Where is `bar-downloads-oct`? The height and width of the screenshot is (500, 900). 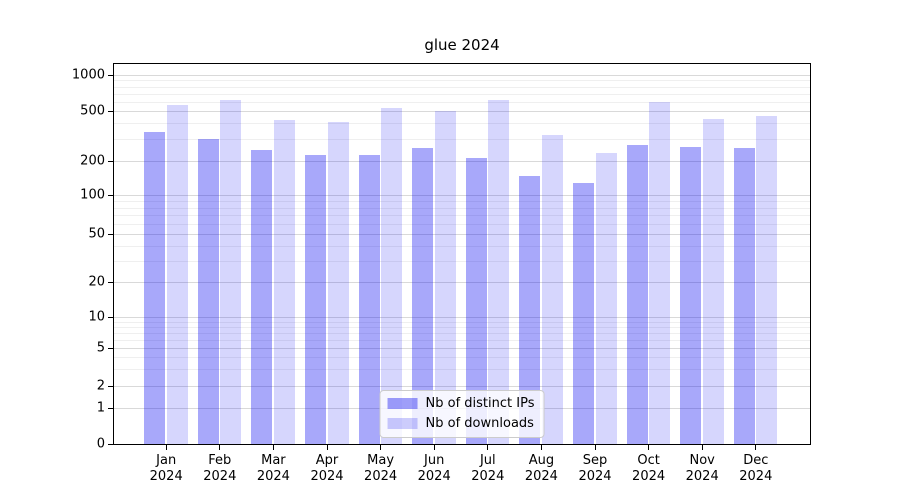
bar-downloads-oct is located at coordinates (660, 273).